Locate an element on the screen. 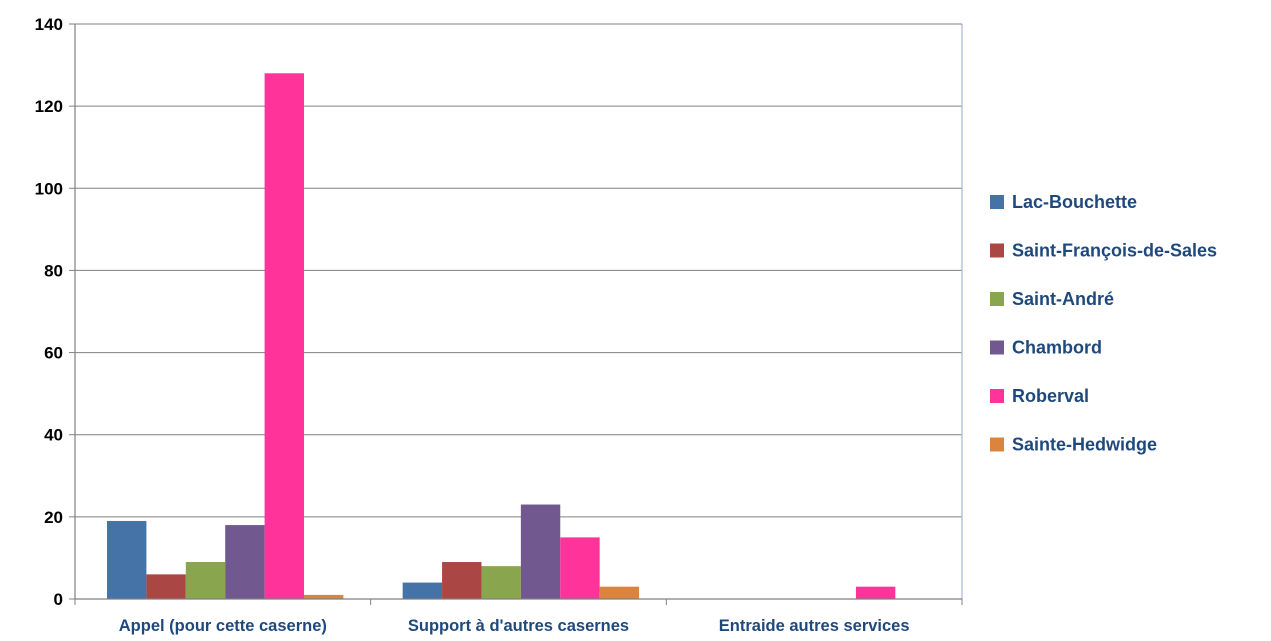 This screenshot has height=641, width=1271. y-tick-label: 20 is located at coordinates (53, 517).